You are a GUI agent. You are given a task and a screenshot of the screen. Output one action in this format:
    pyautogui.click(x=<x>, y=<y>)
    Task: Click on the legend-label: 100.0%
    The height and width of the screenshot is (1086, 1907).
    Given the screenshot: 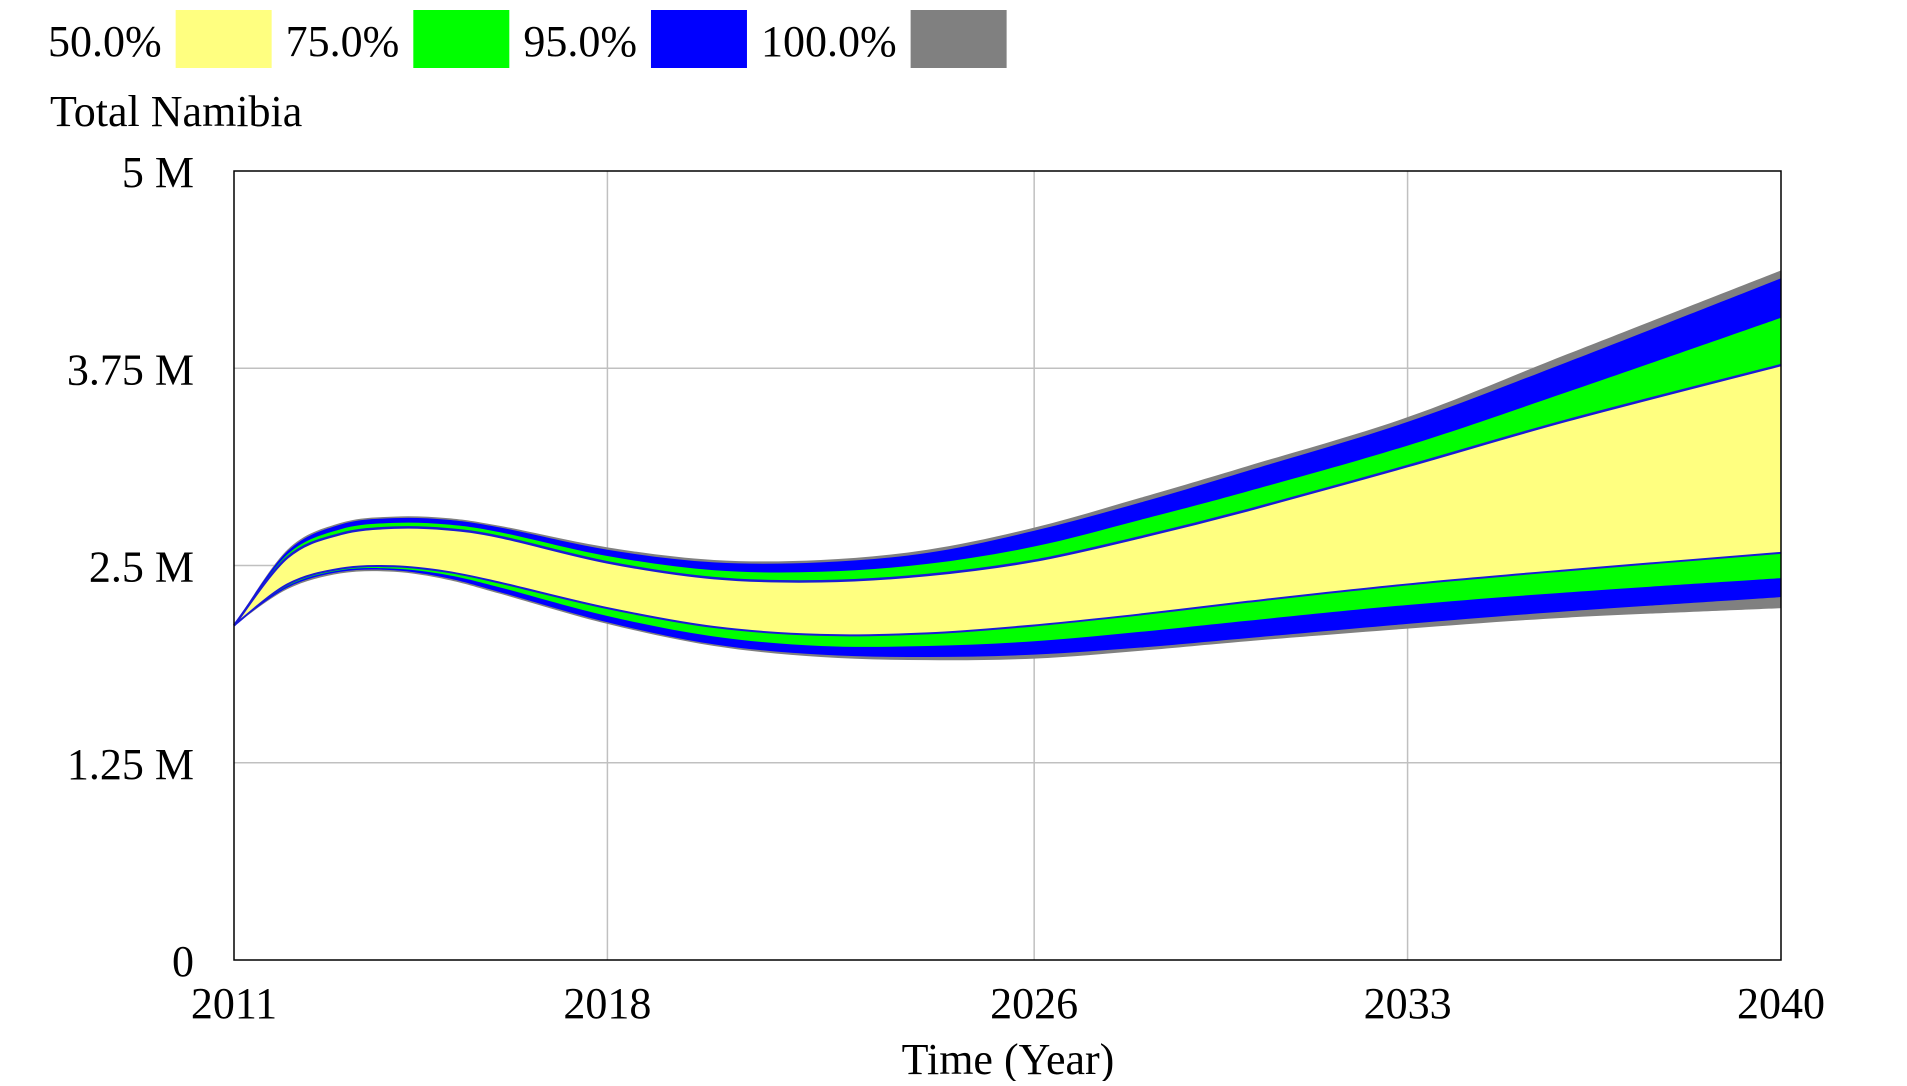 What is the action you would take?
    pyautogui.click(x=829, y=41)
    